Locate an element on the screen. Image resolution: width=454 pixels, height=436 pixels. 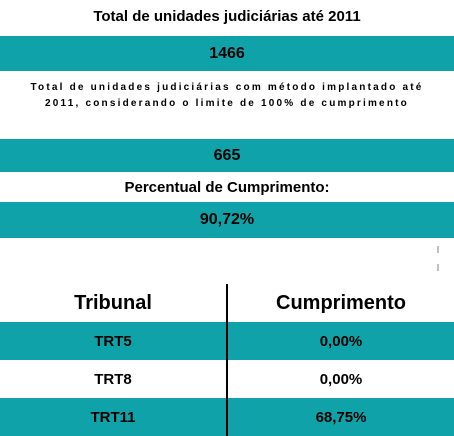
total-units-value: 1466 is located at coordinates (227, 53).